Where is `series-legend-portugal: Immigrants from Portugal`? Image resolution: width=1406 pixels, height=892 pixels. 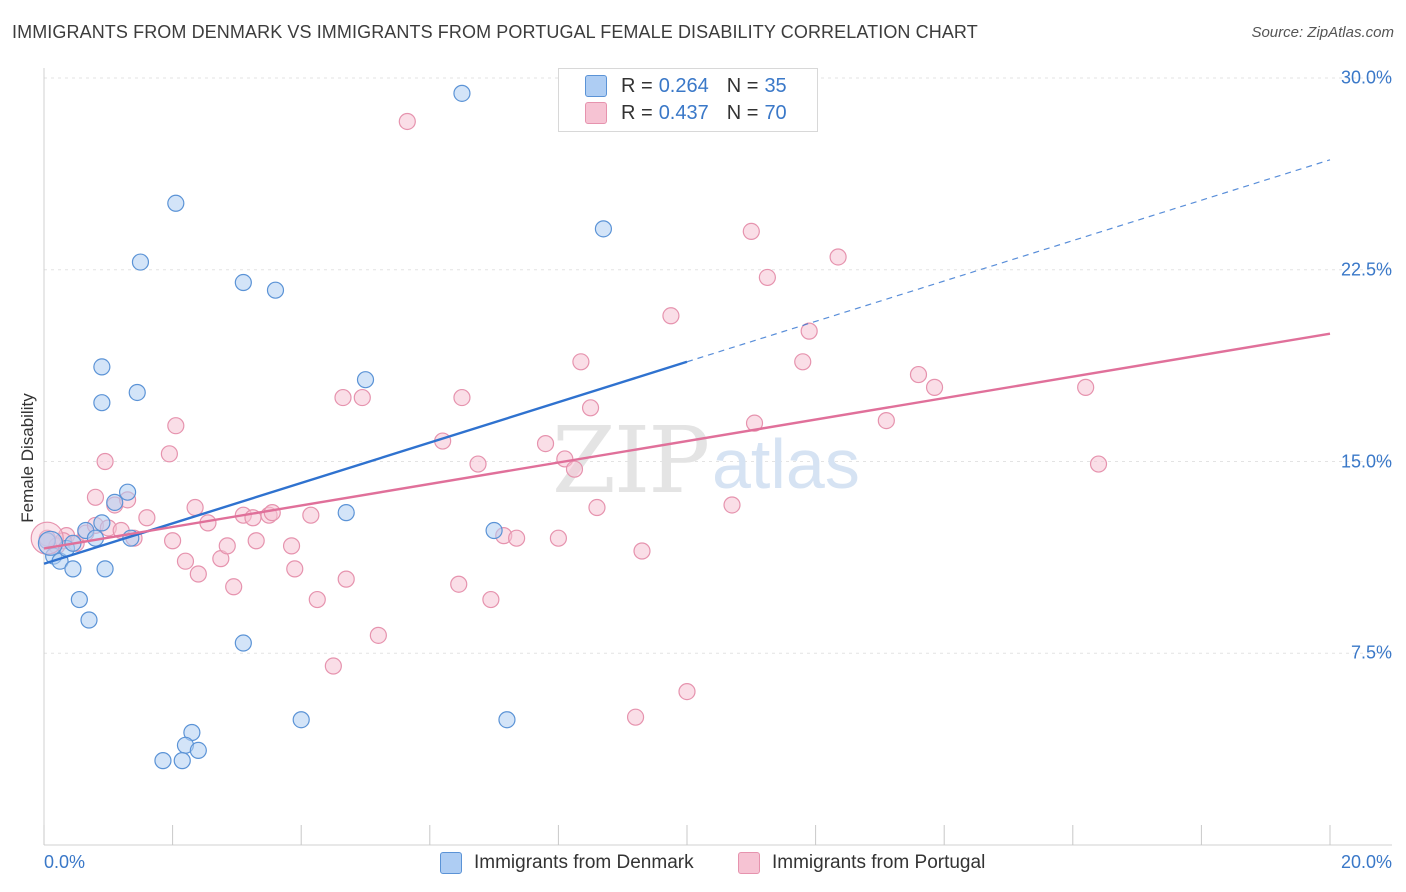
series-legend-portugal: Immigrants from Portugal is located at coordinates (861, 863).